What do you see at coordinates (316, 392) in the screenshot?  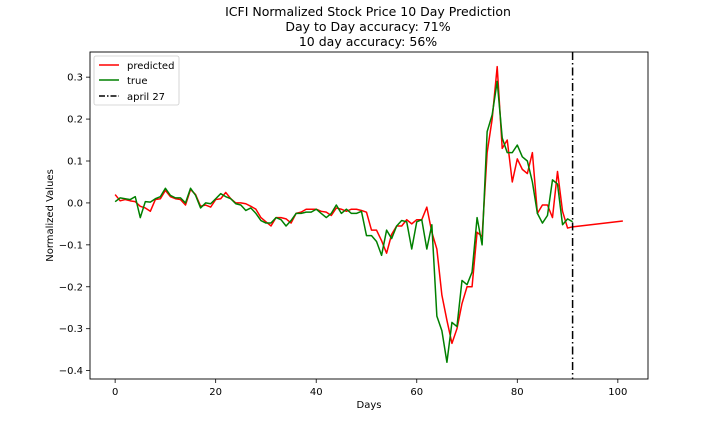 I see `x-tick-label: 40` at bounding box center [316, 392].